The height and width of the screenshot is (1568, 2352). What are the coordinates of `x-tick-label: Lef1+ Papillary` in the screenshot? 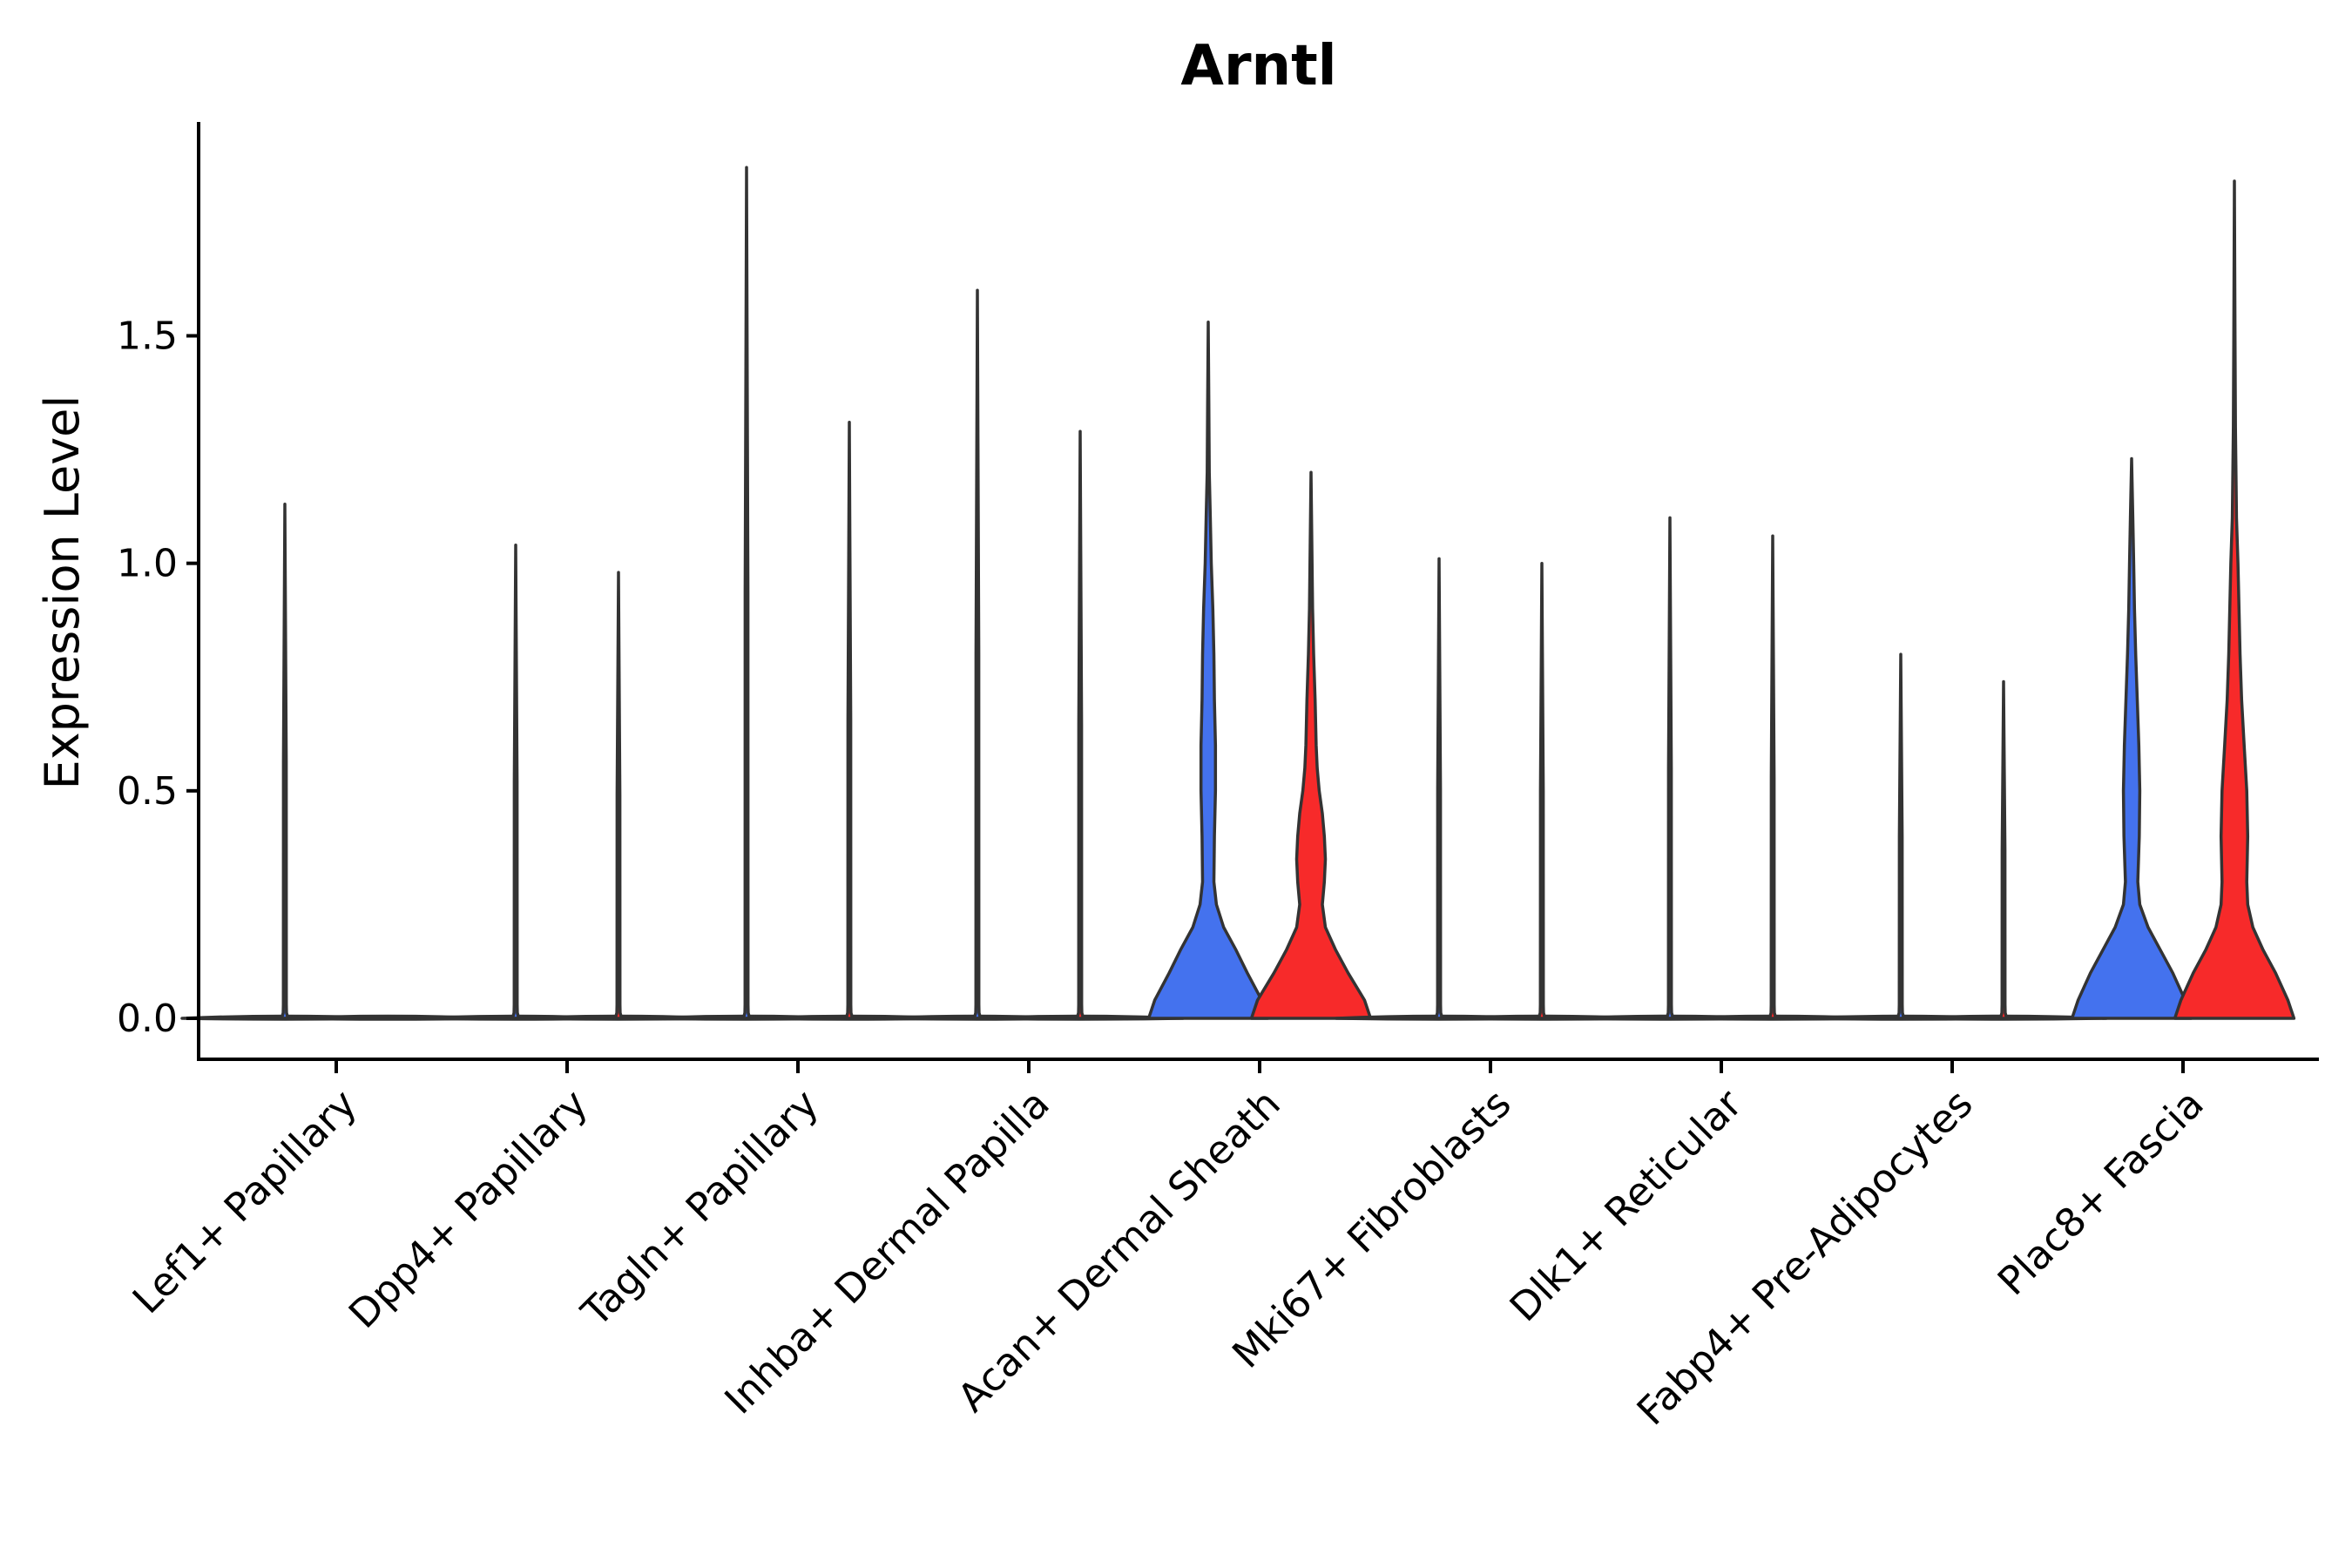 It's located at (245, 1201).